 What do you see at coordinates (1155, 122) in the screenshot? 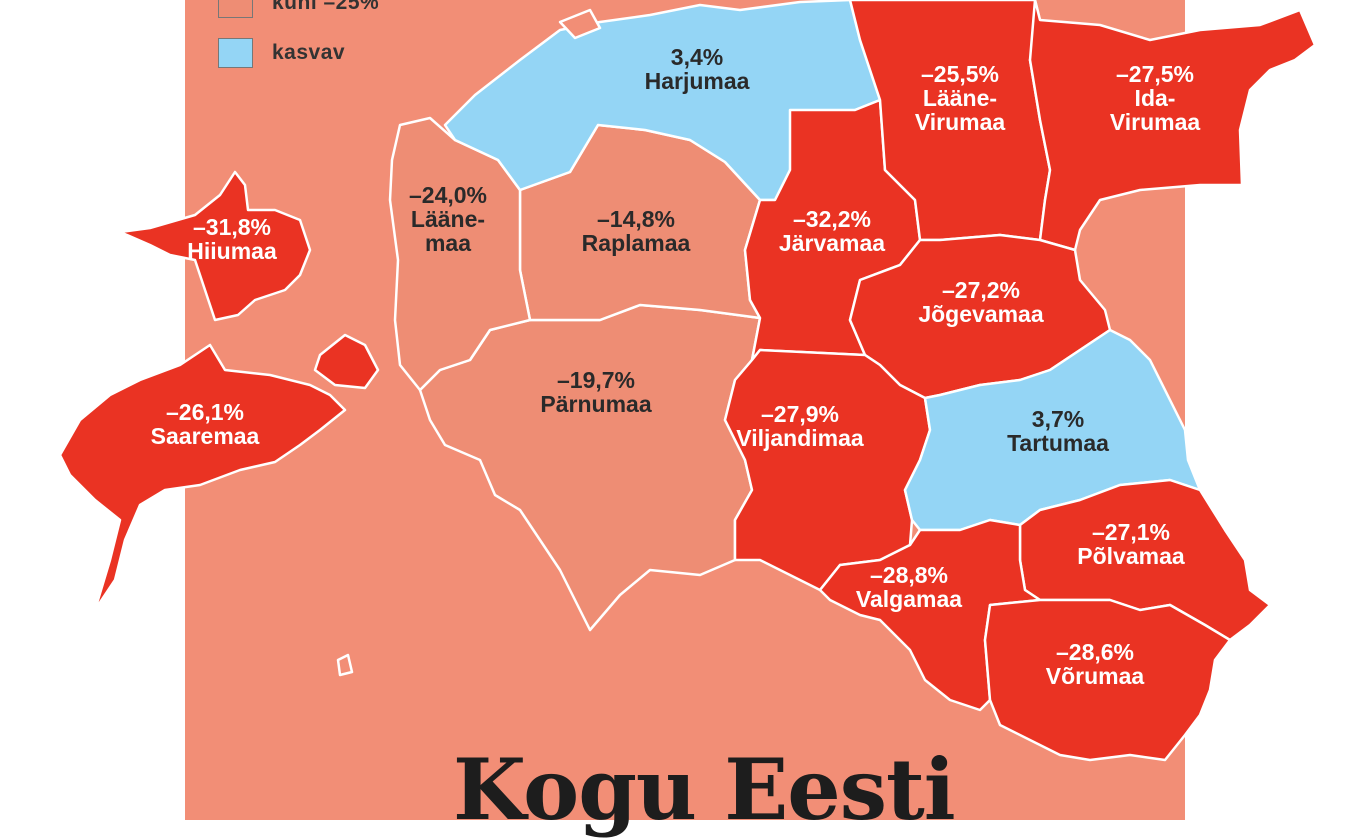
I see `name-ida-virumaa-2: Virumaa` at bounding box center [1155, 122].